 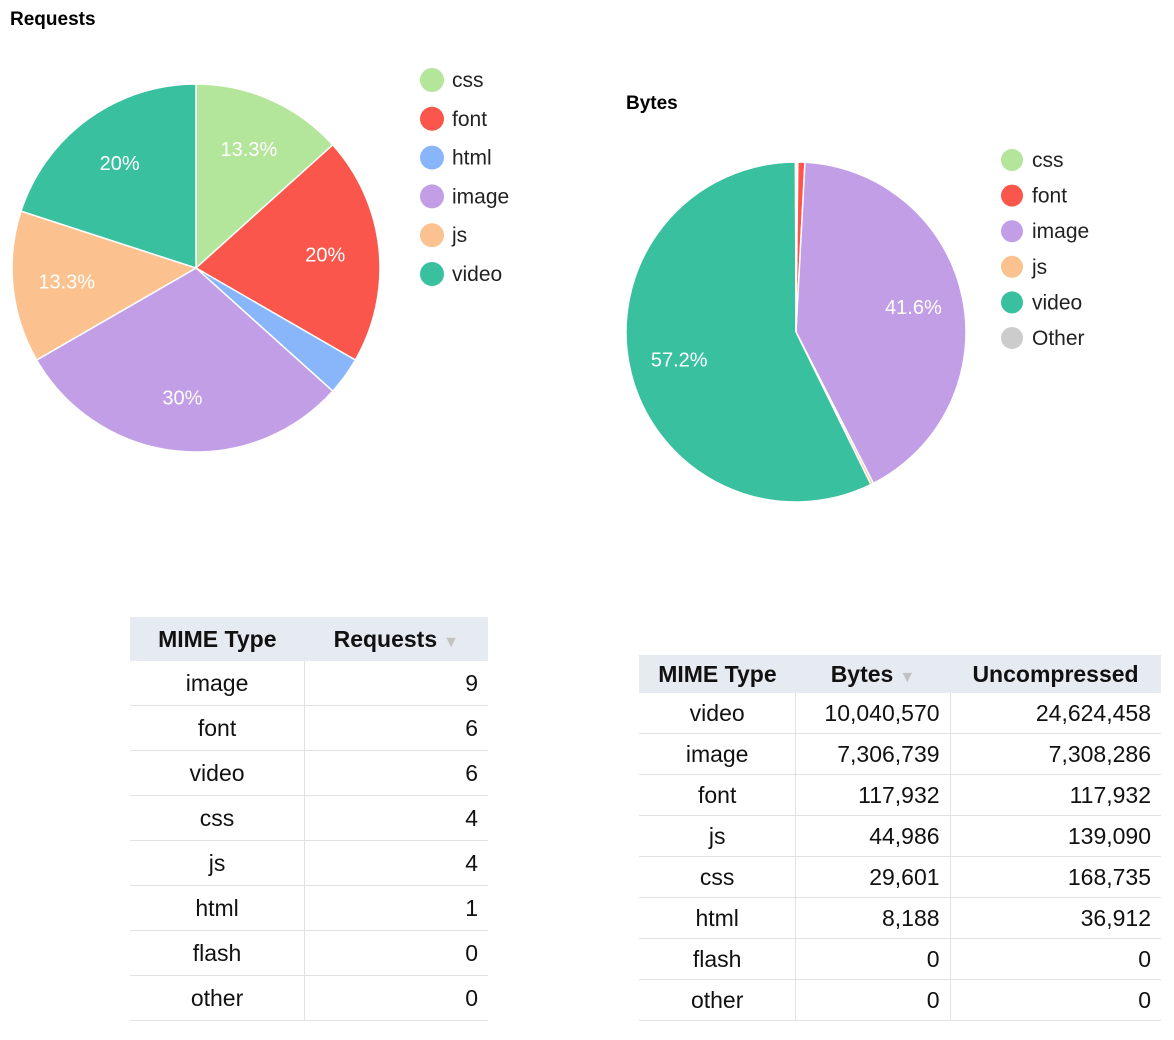 What do you see at coordinates (913, 308) in the screenshot?
I see `slice-label-image: 41.6%` at bounding box center [913, 308].